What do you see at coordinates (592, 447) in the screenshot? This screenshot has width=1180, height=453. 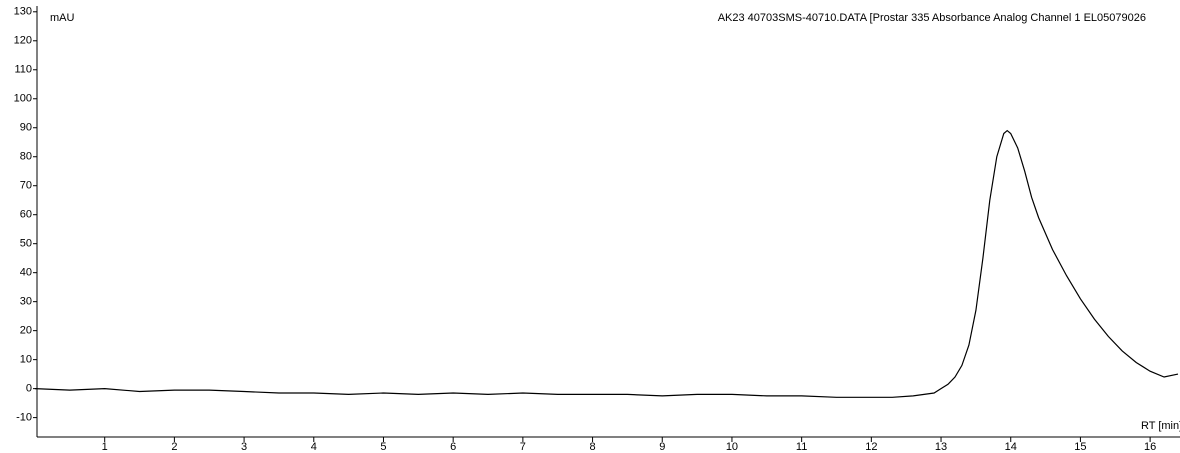 I see `x-tick-label: 8` at bounding box center [592, 447].